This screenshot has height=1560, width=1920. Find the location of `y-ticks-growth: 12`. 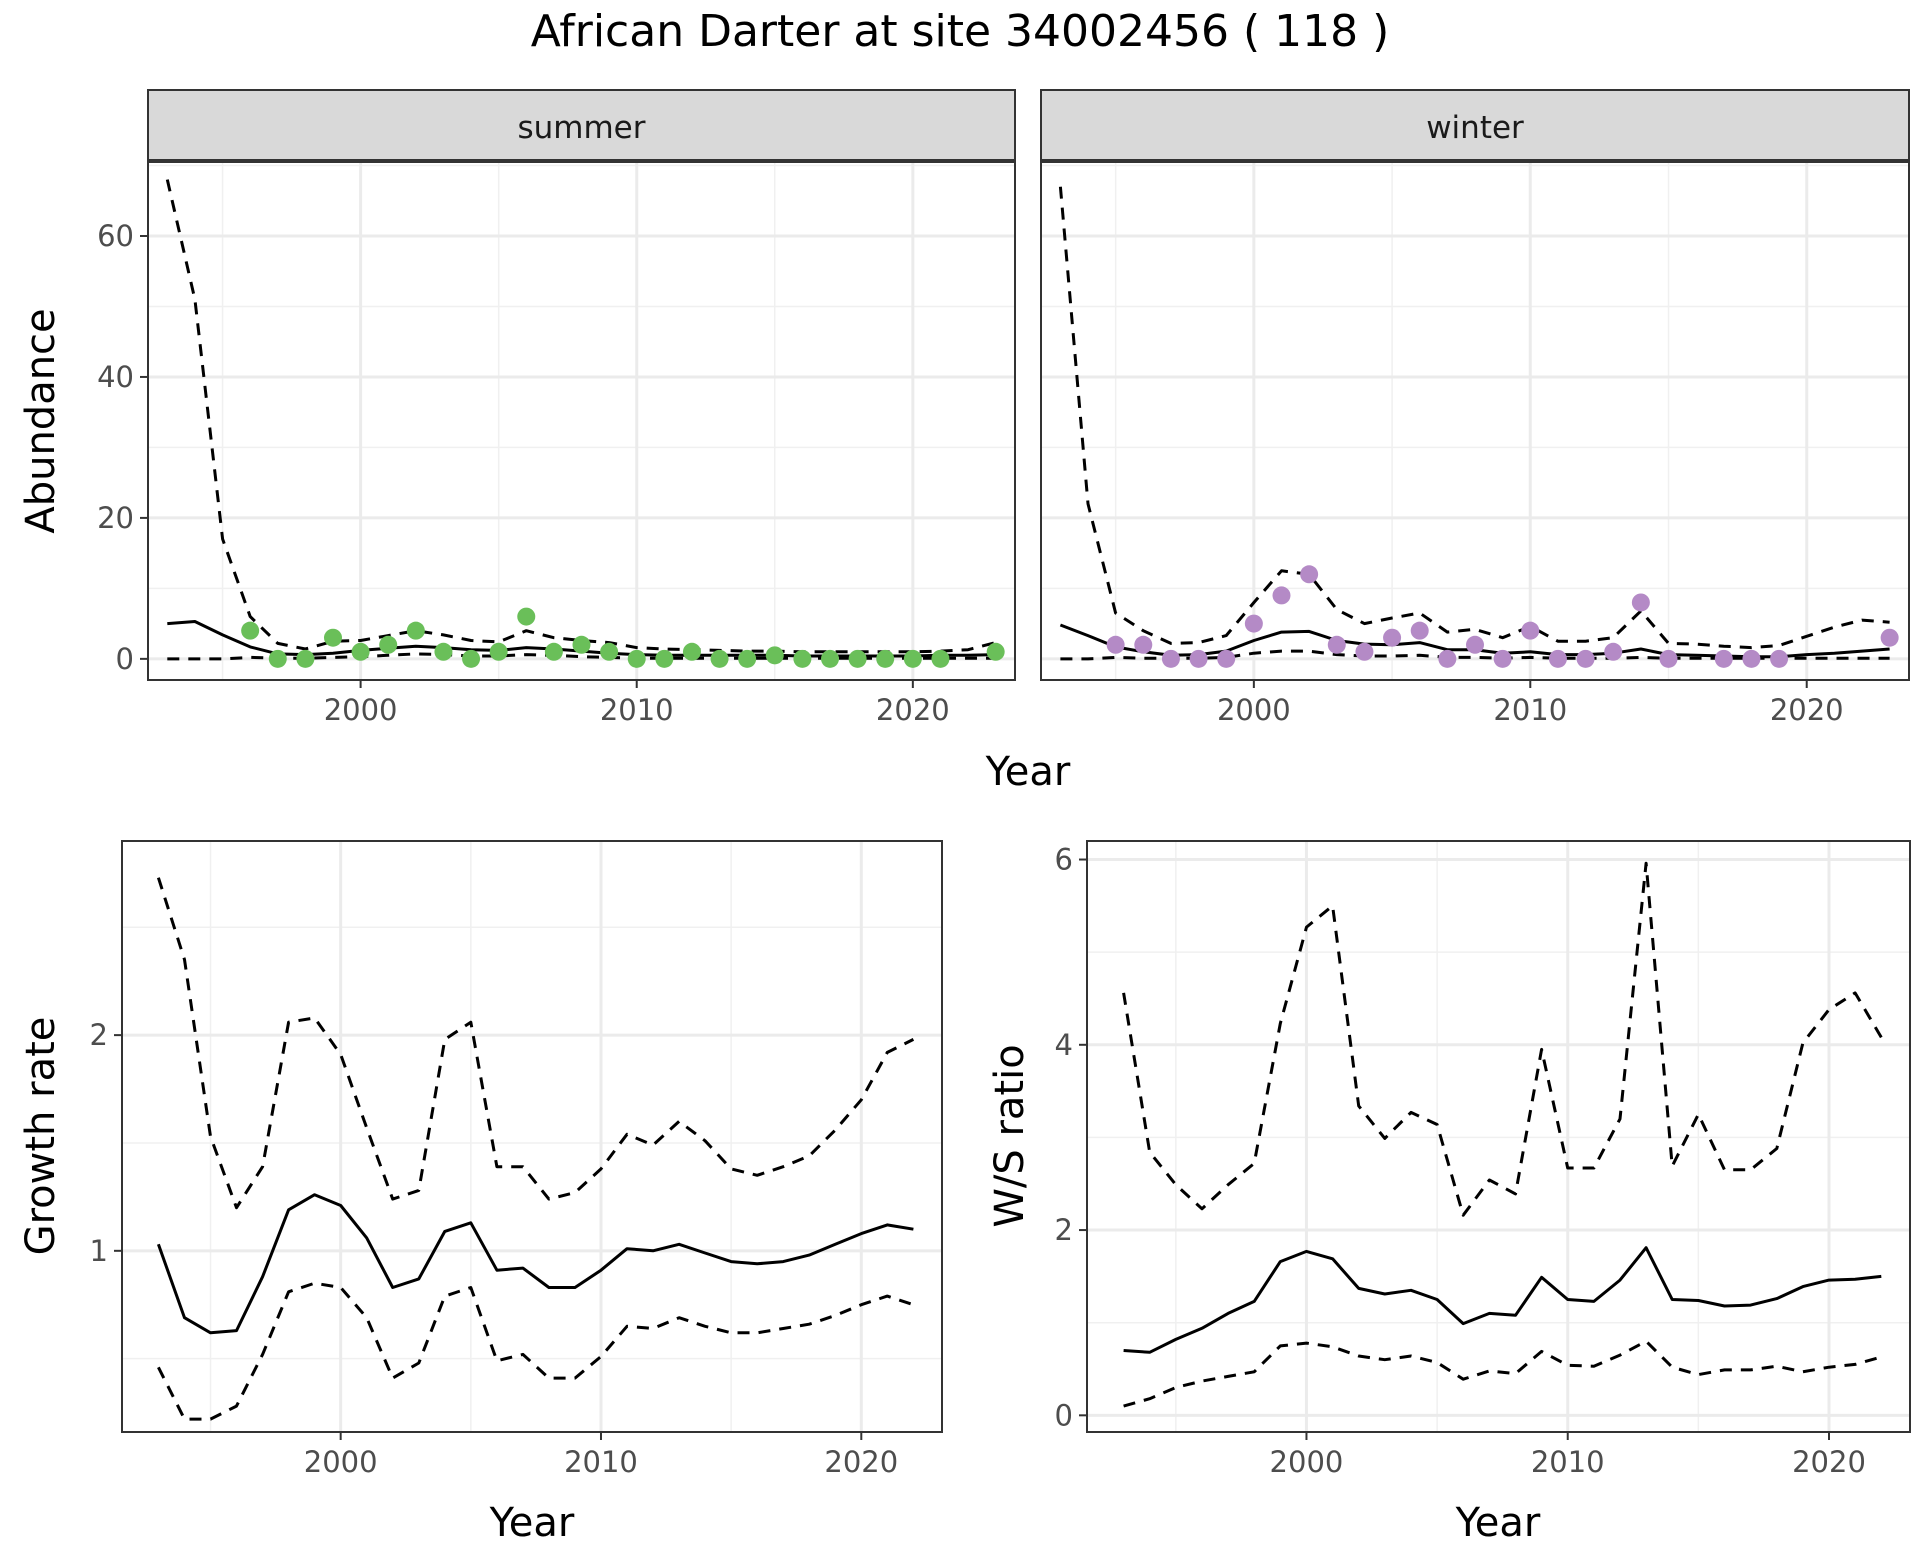

y-ticks-growth: 12 is located at coordinates (106, 1143).